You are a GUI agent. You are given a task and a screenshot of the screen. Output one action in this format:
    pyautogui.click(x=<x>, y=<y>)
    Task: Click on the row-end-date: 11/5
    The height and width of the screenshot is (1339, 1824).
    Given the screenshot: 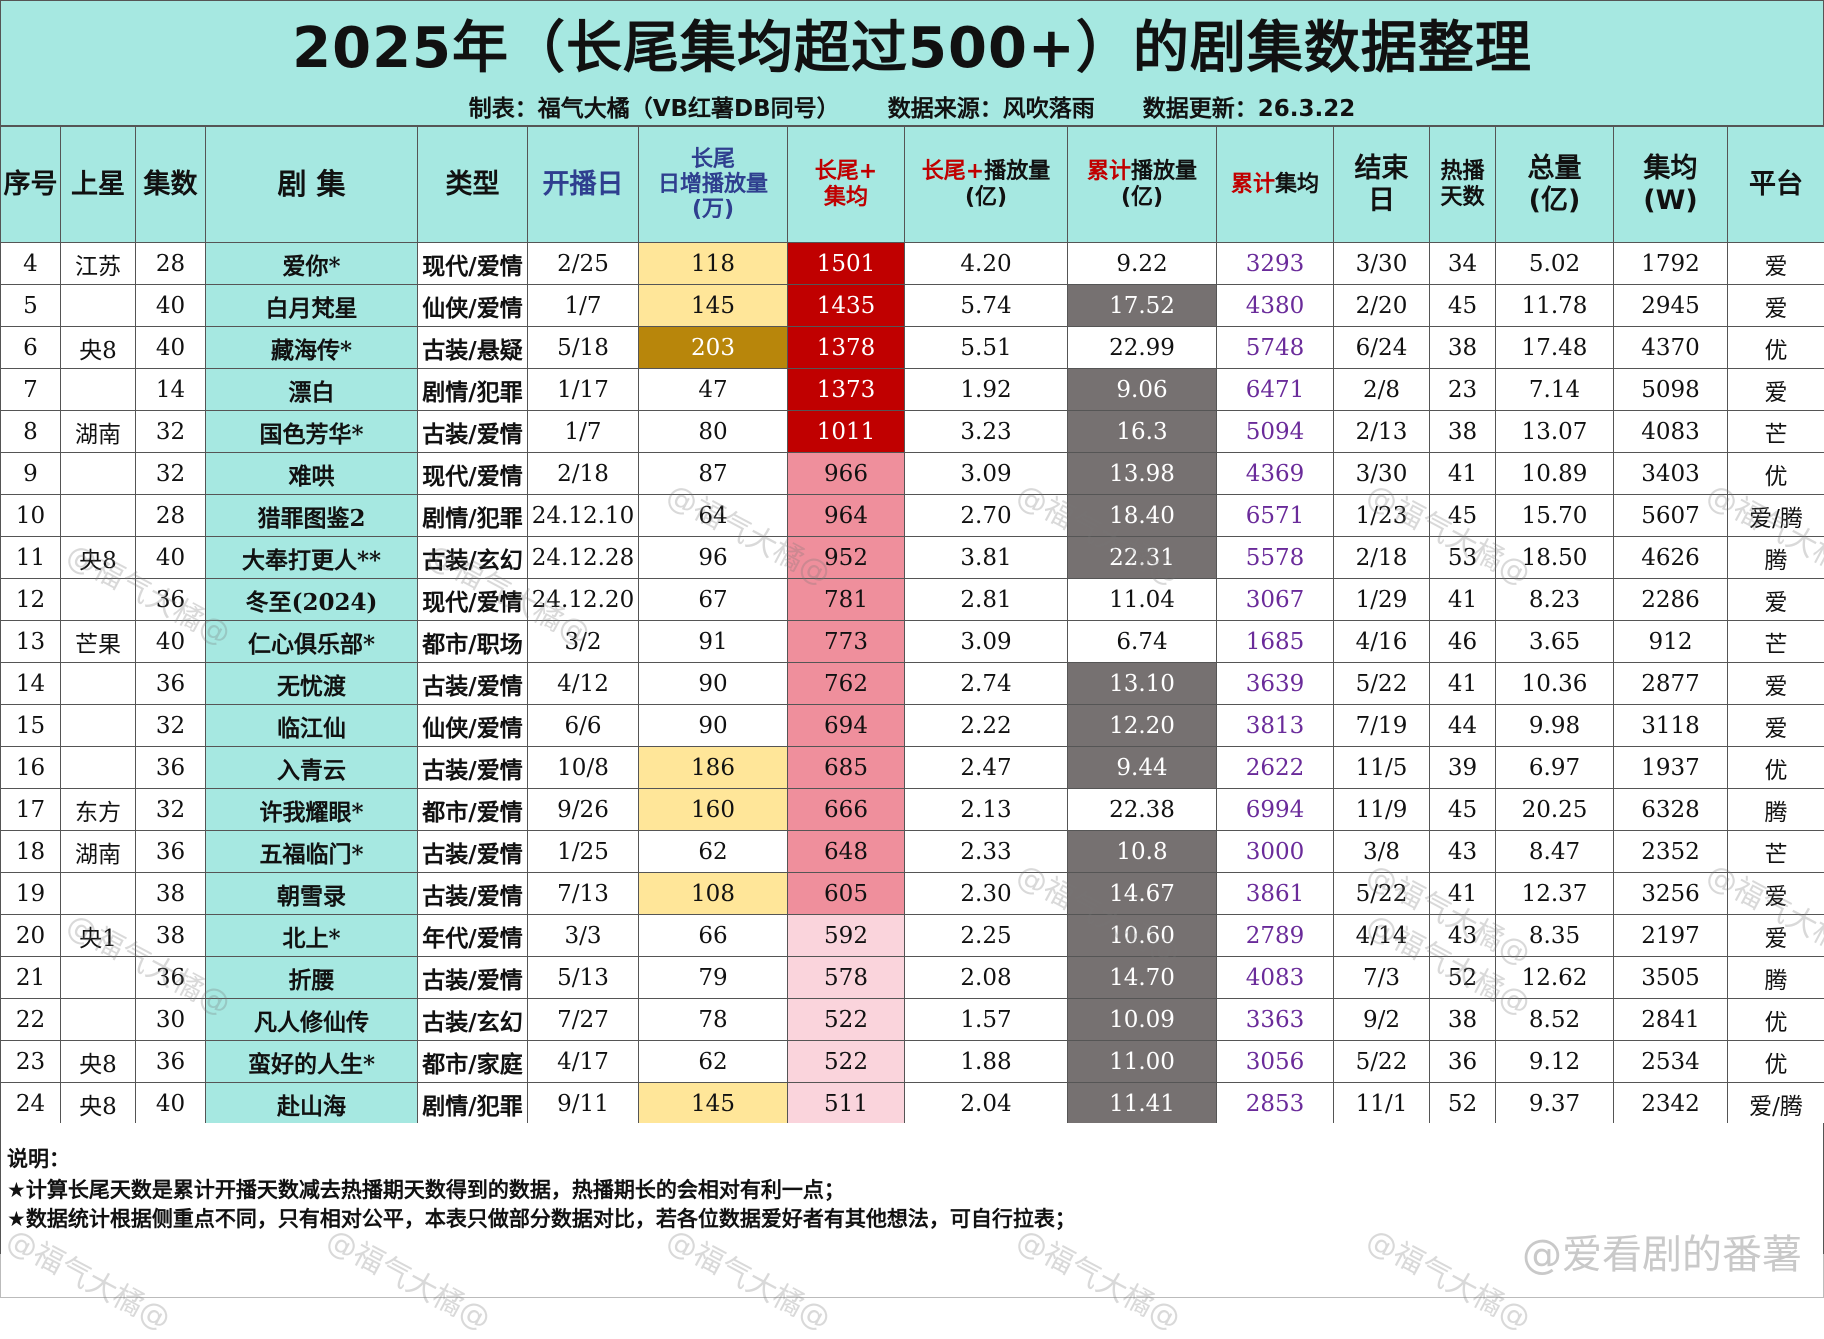 What is the action you would take?
    pyautogui.click(x=1382, y=768)
    